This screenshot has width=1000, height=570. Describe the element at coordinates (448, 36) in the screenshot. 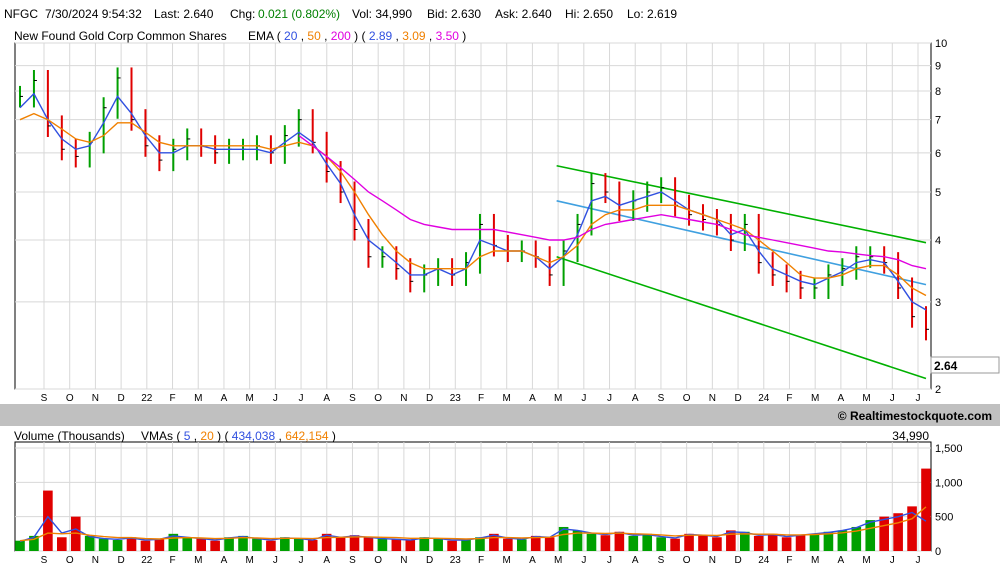

I see `ema-value-200: 3.50` at that location.